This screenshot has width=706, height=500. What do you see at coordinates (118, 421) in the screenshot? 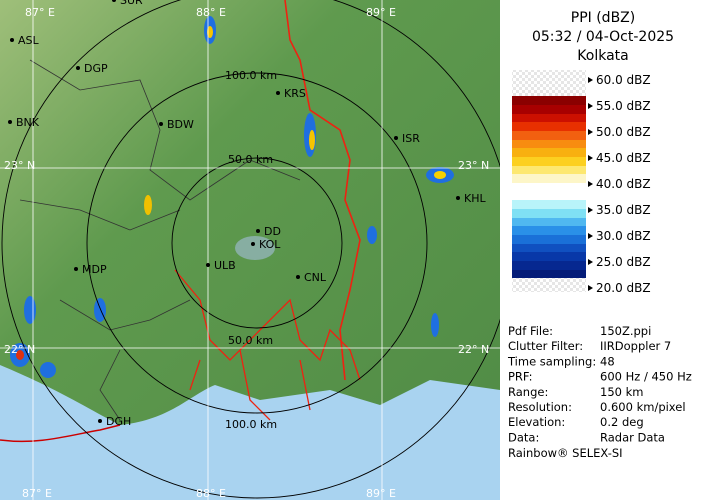
I see `city-label: DGH` at bounding box center [118, 421].